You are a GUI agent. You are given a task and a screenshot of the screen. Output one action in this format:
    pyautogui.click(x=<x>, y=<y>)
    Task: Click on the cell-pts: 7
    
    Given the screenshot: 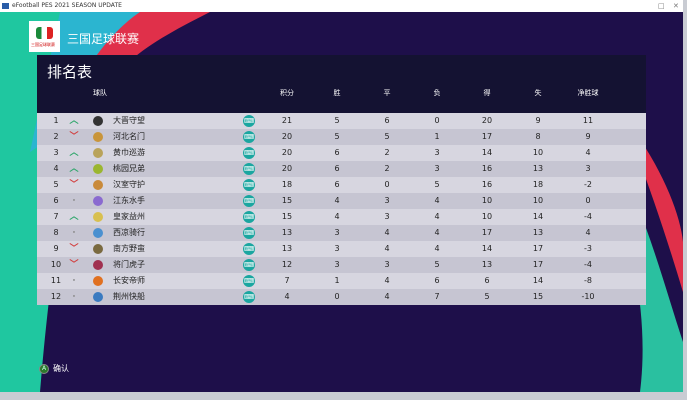 What is the action you would take?
    pyautogui.click(x=287, y=280)
    